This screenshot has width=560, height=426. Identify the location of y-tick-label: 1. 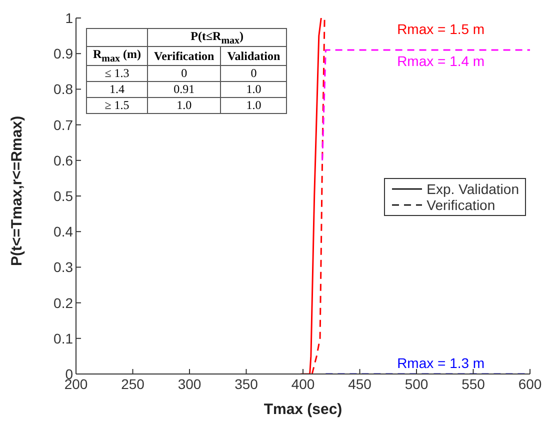
(69, 18).